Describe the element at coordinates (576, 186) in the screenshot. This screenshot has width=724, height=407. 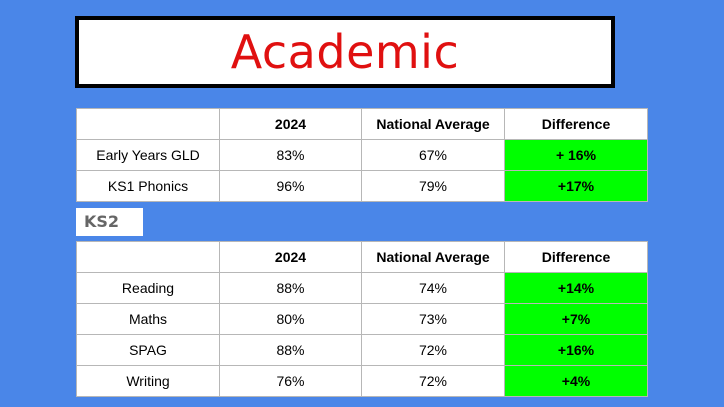
I see `difference-value: +17%` at that location.